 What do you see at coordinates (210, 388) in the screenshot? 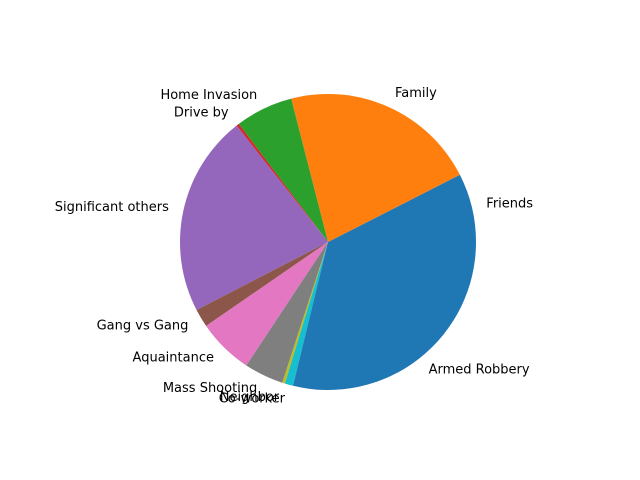
I see `slice-label-mass-shooting: Mass Shooting` at bounding box center [210, 388].